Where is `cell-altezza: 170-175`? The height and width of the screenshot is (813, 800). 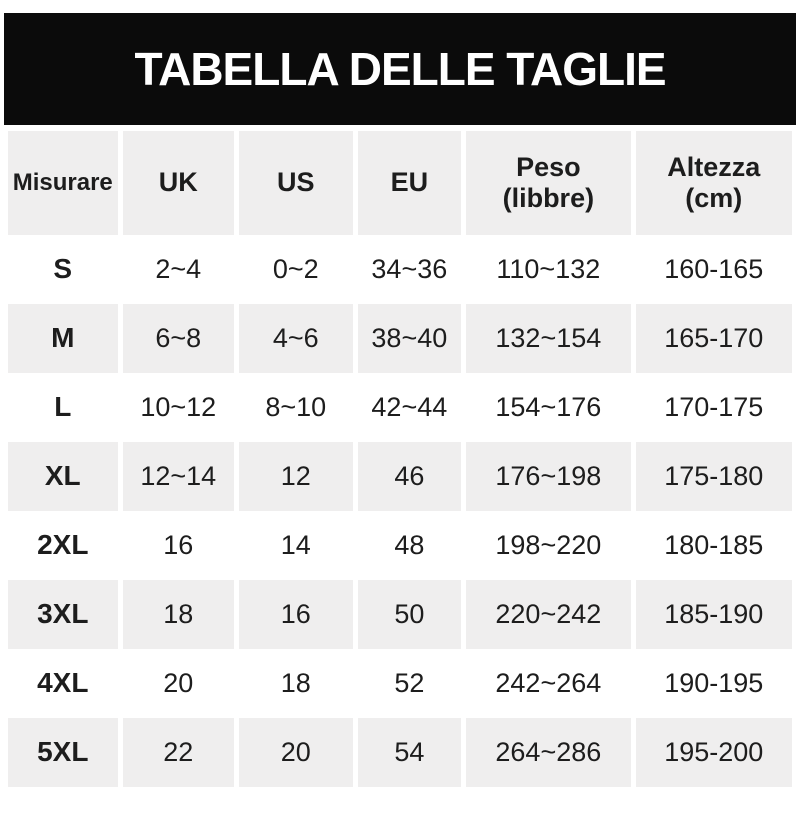 cell-altezza: 170-175 is located at coordinates (714, 406).